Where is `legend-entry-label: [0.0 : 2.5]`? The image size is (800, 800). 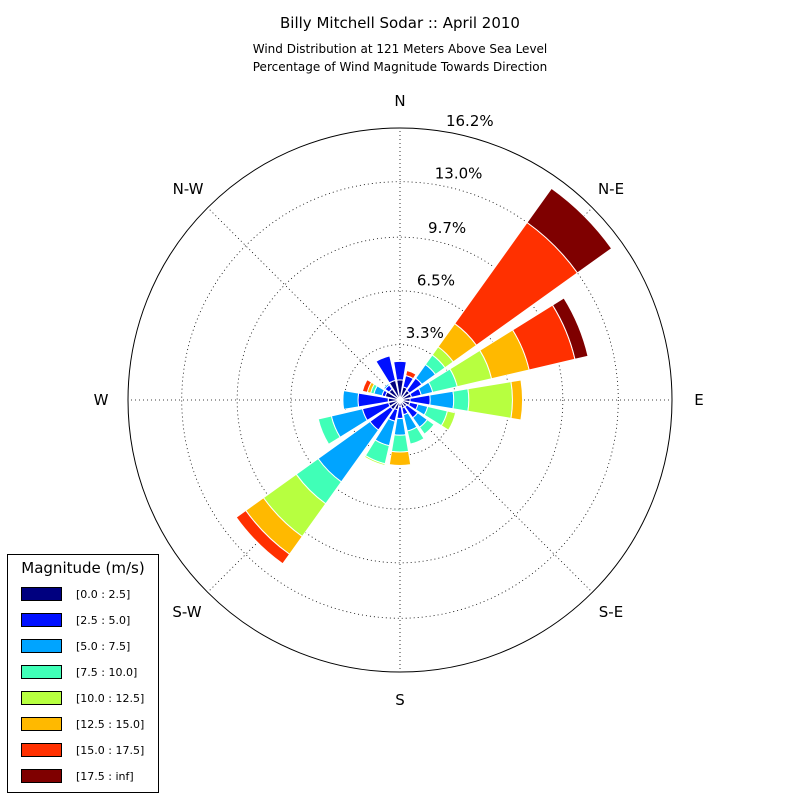
legend-entry-label: [0.0 : 2.5] is located at coordinates (103, 594).